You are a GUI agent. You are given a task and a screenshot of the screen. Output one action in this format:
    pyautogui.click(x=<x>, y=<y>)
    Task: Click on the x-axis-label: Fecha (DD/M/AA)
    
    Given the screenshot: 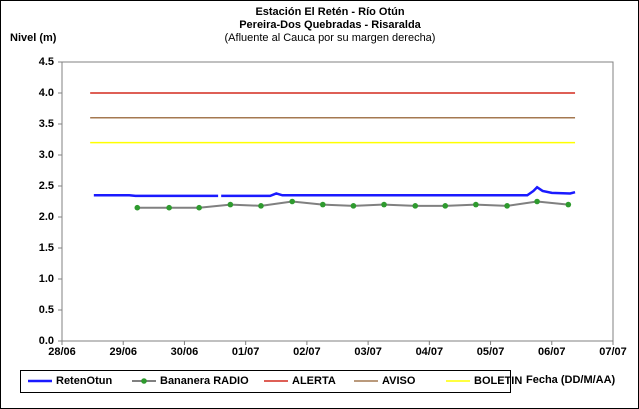 What is the action you would take?
    pyautogui.click(x=571, y=380)
    